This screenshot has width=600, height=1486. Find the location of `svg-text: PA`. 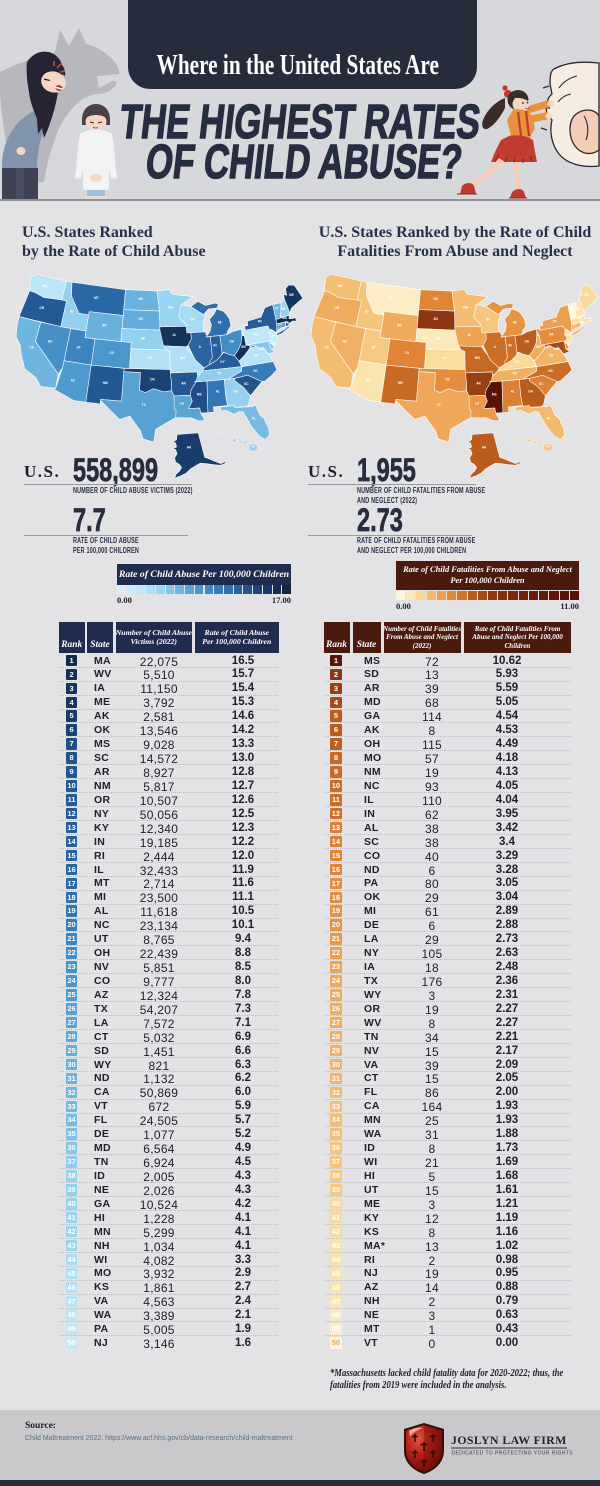

svg-text: PA is located at coordinates (551, 334).